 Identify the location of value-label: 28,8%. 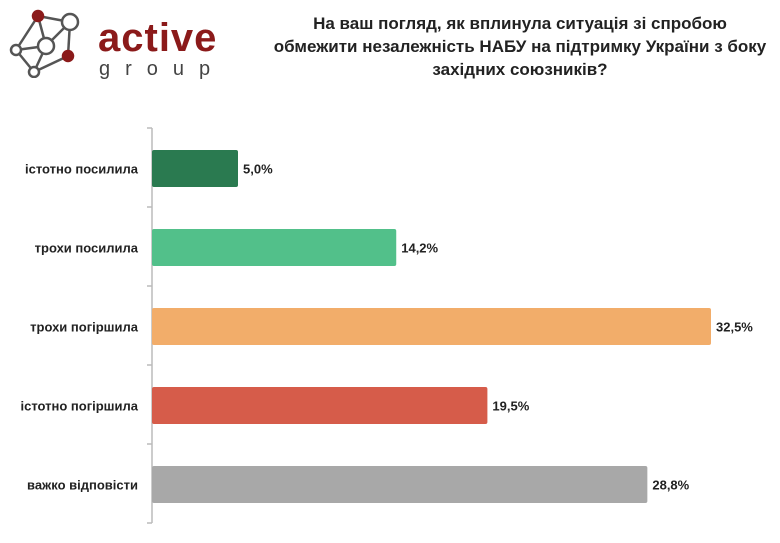
(670, 485).